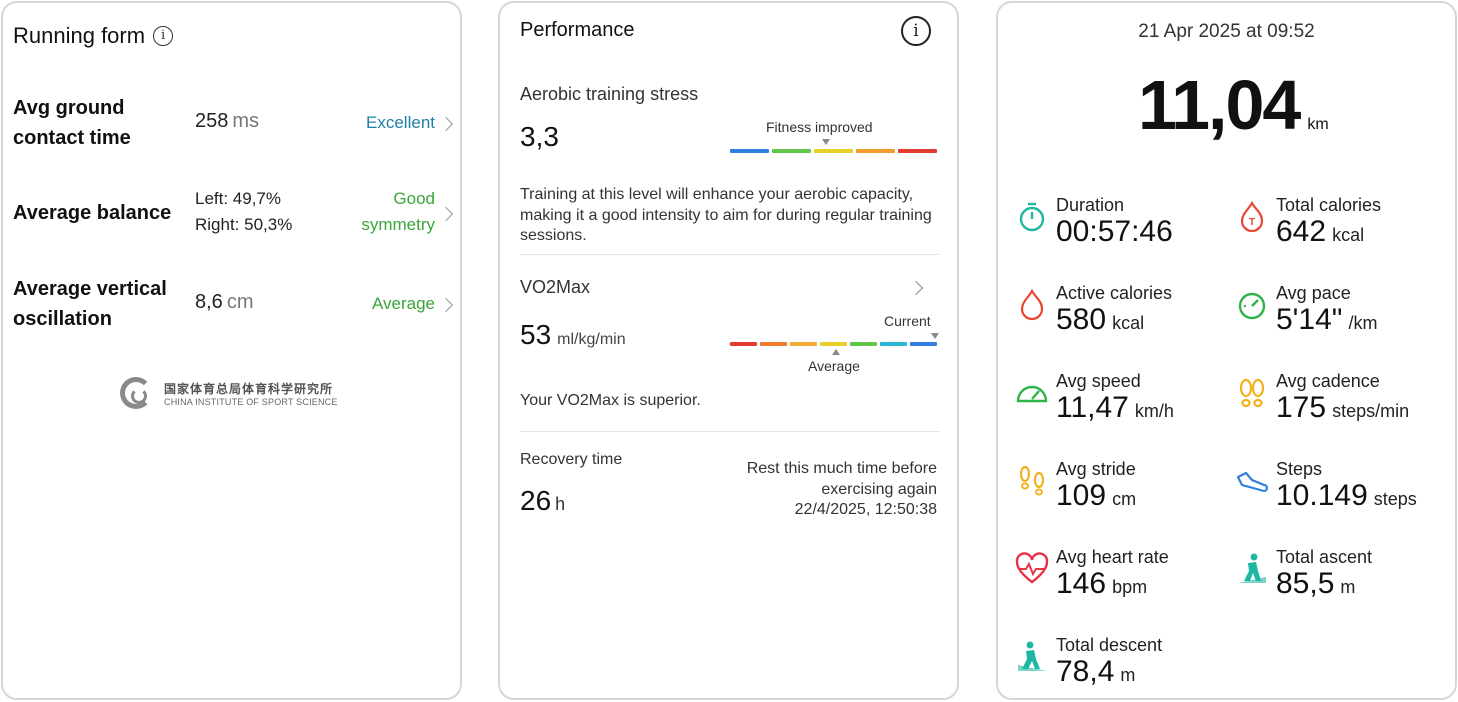  I want to click on recovery-unit: h, so click(560, 504).